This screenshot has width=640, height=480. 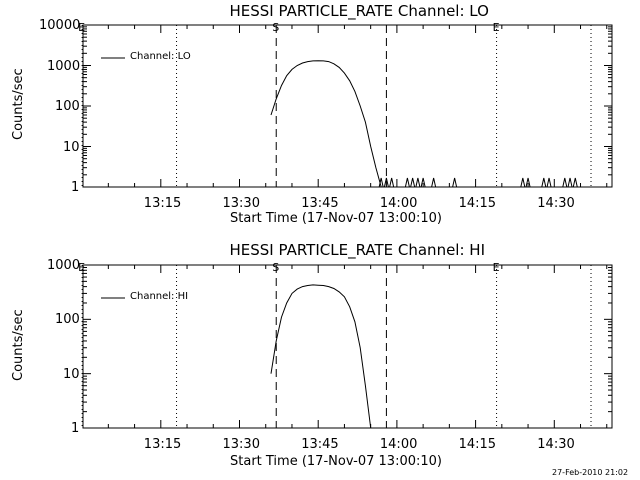 What do you see at coordinates (357, 250) in the screenshot?
I see `chart-title: HESSI PARTICLE_RATE Channel: HI` at bounding box center [357, 250].